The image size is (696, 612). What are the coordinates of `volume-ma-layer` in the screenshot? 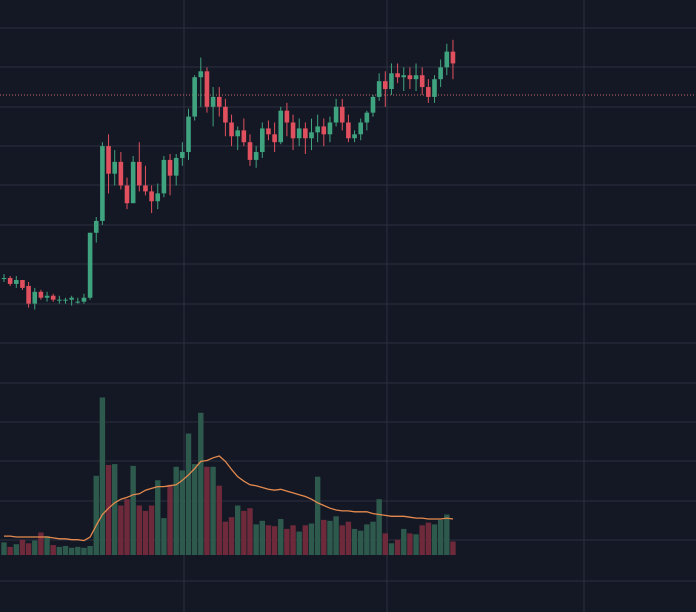 It's located at (229, 498).